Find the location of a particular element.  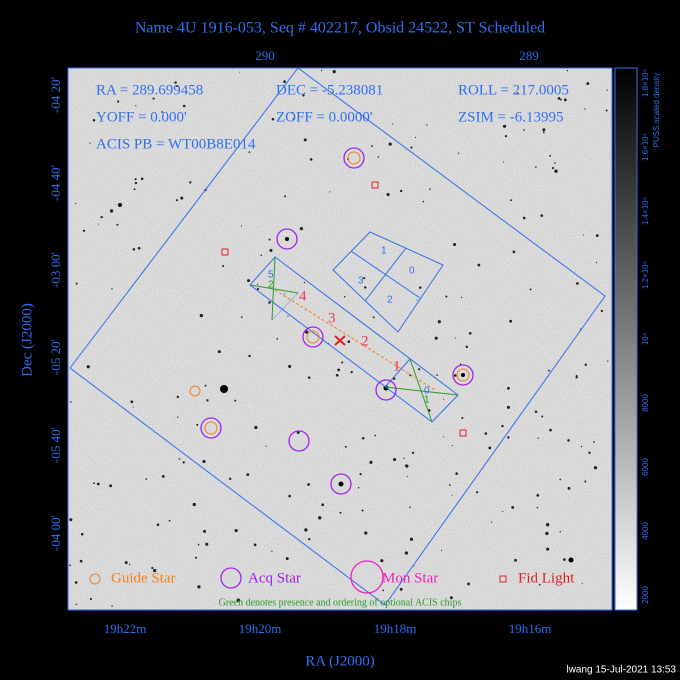

legend-label: Mon Star is located at coordinates (410, 578).